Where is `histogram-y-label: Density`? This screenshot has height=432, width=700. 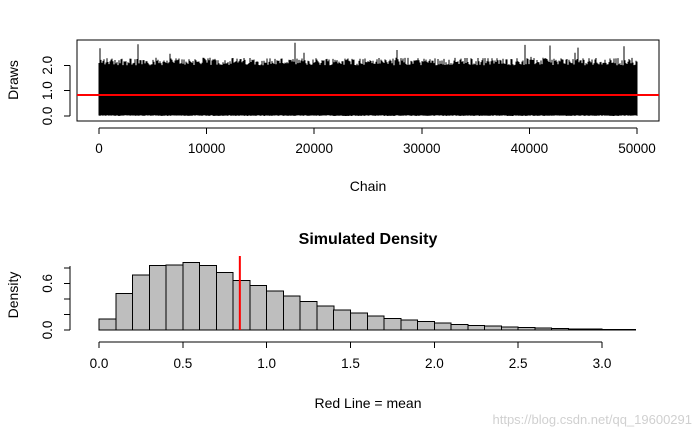 histogram-y-label: Density is located at coordinates (13, 295).